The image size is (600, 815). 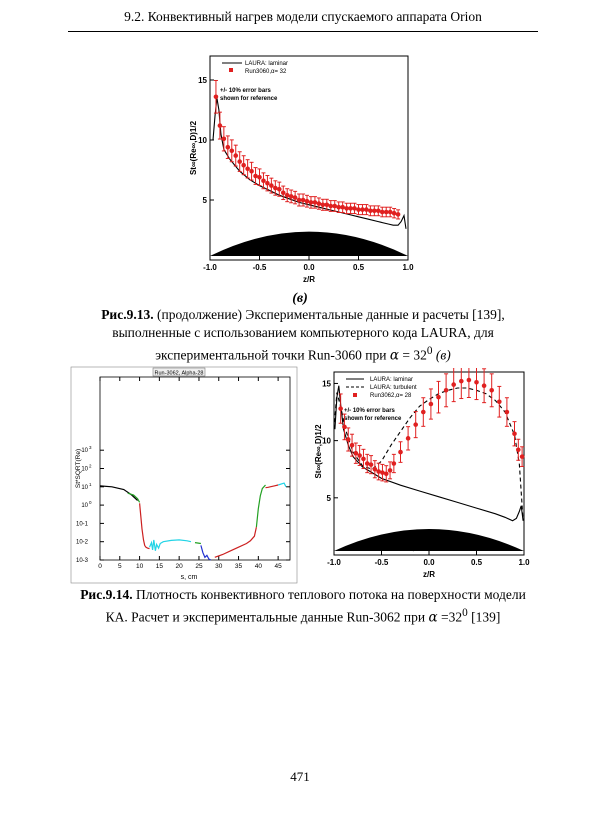 I want to click on figure-913-value: = 32, so click(x=413, y=355).